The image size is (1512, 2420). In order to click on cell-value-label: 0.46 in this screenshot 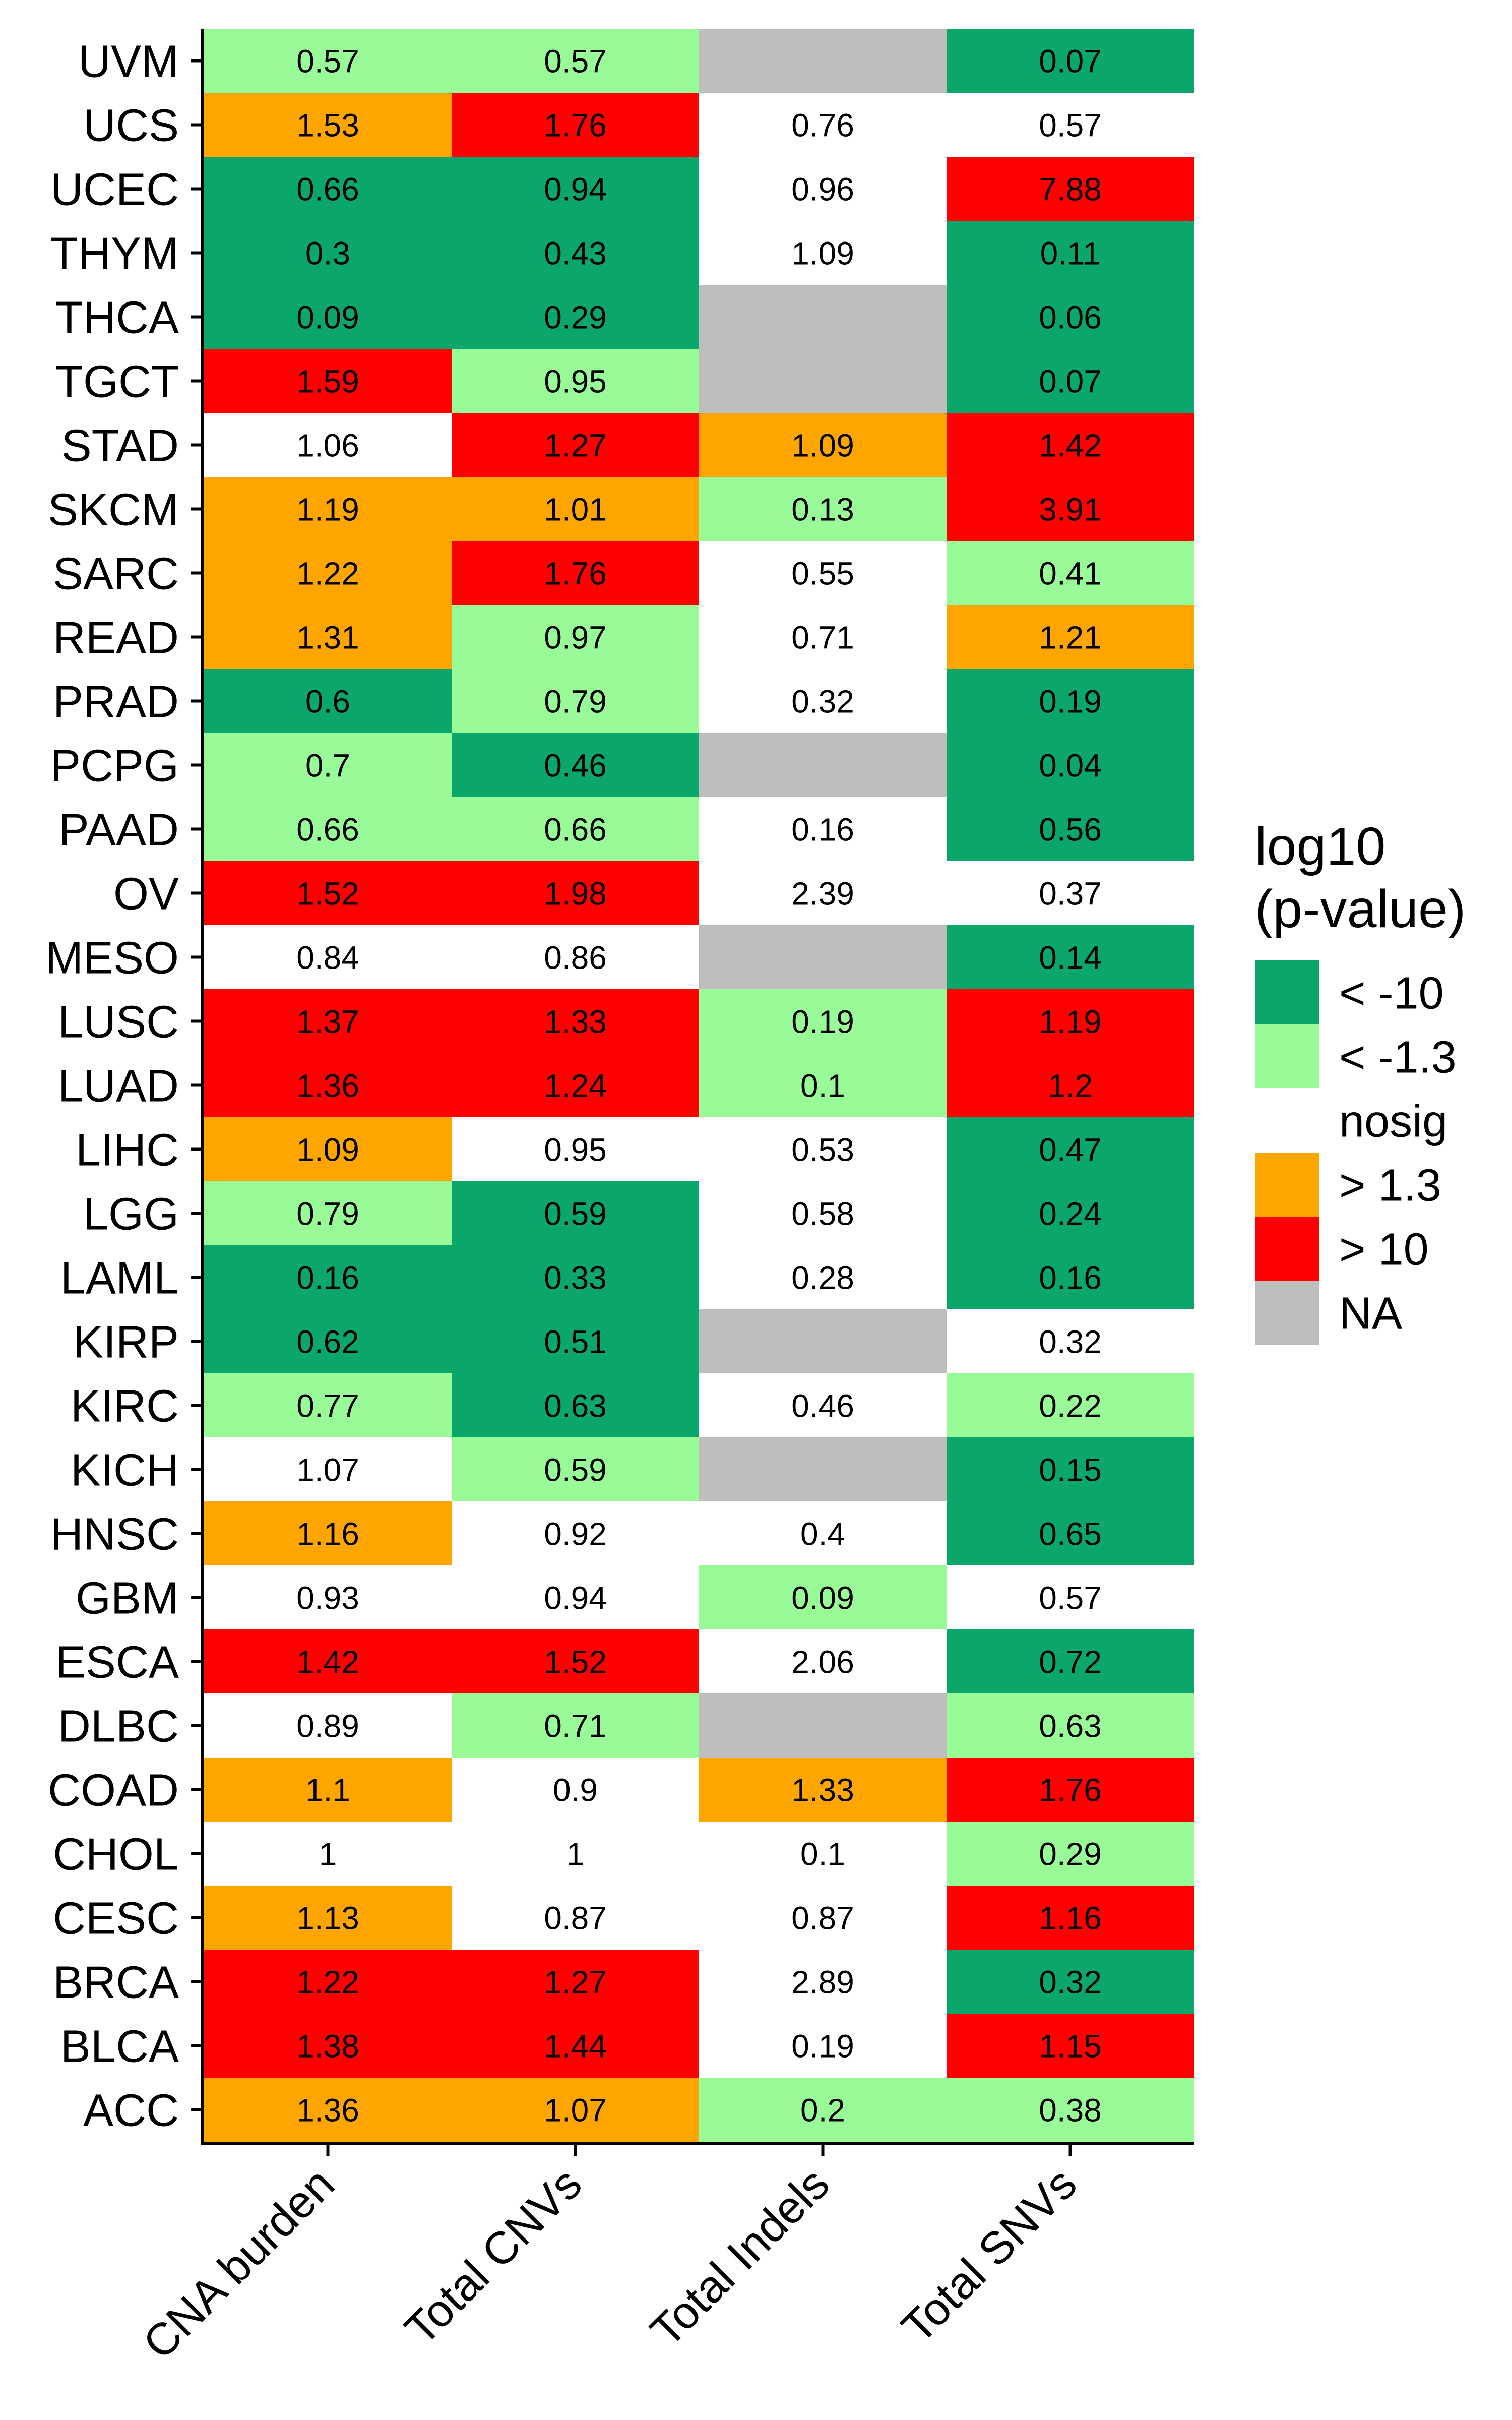, I will do `click(823, 1406)`.